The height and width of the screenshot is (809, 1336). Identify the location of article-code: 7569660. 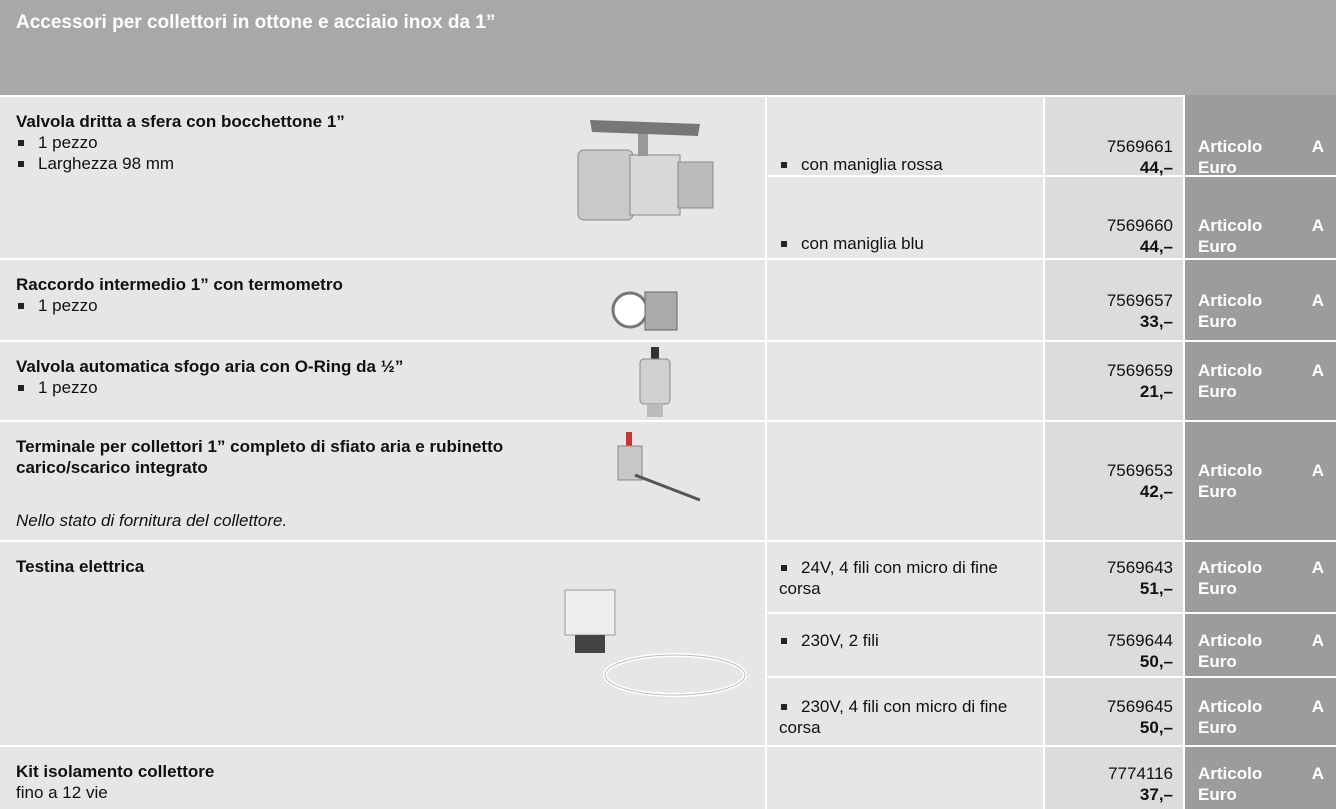
(1139, 225).